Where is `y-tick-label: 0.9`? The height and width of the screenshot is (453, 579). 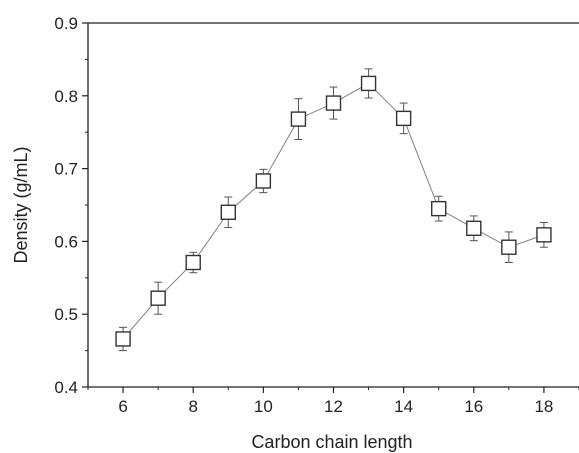
y-tick-label: 0.9 is located at coordinates (66, 23).